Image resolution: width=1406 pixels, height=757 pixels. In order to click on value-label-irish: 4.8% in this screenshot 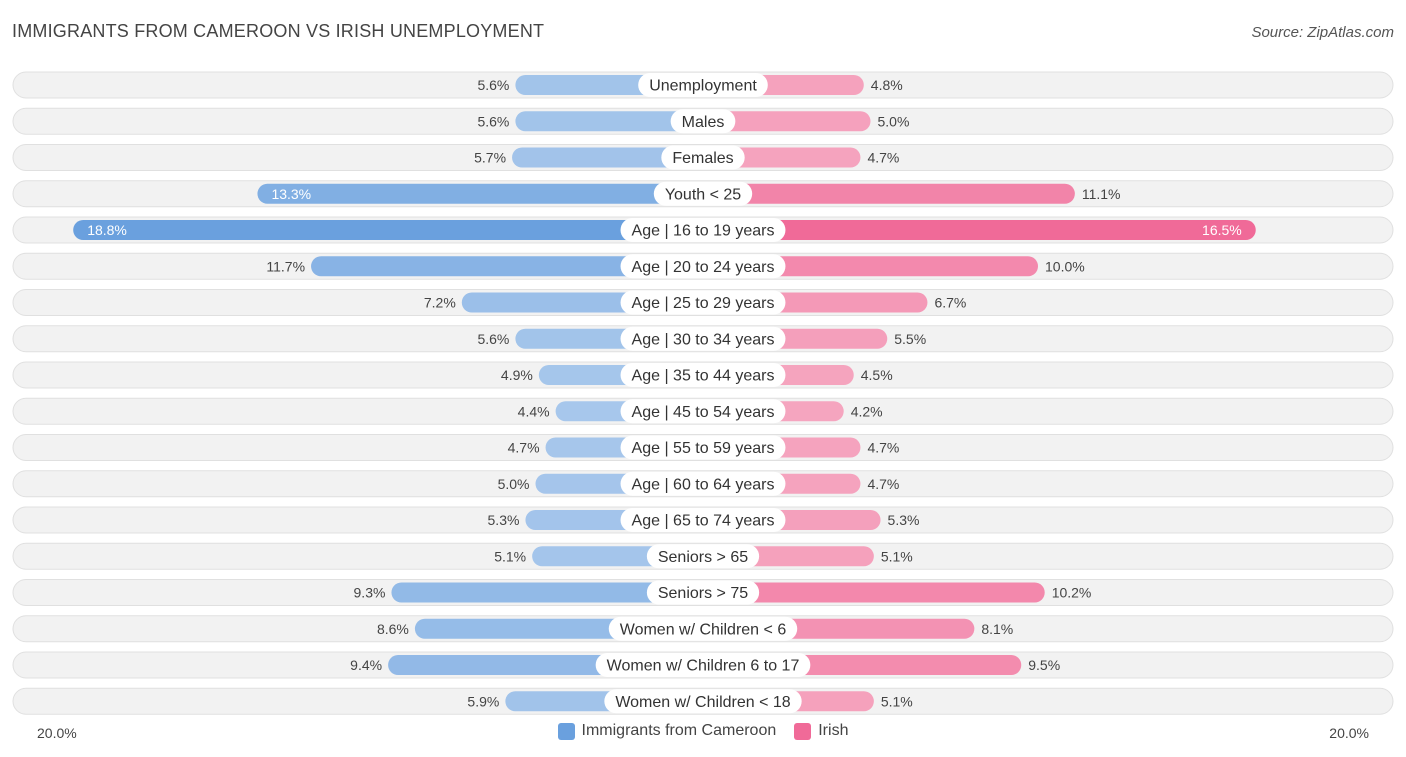, I will do `click(887, 85)`.